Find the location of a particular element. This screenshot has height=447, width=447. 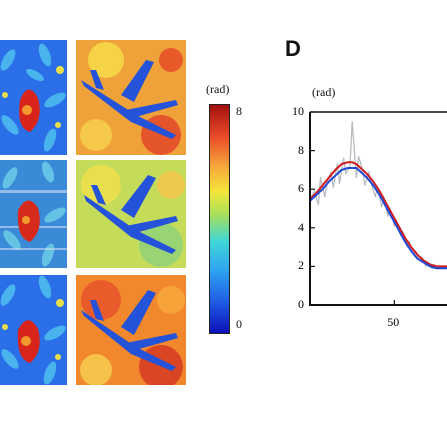

colorbar-min-label: 0 is located at coordinates (239, 324).